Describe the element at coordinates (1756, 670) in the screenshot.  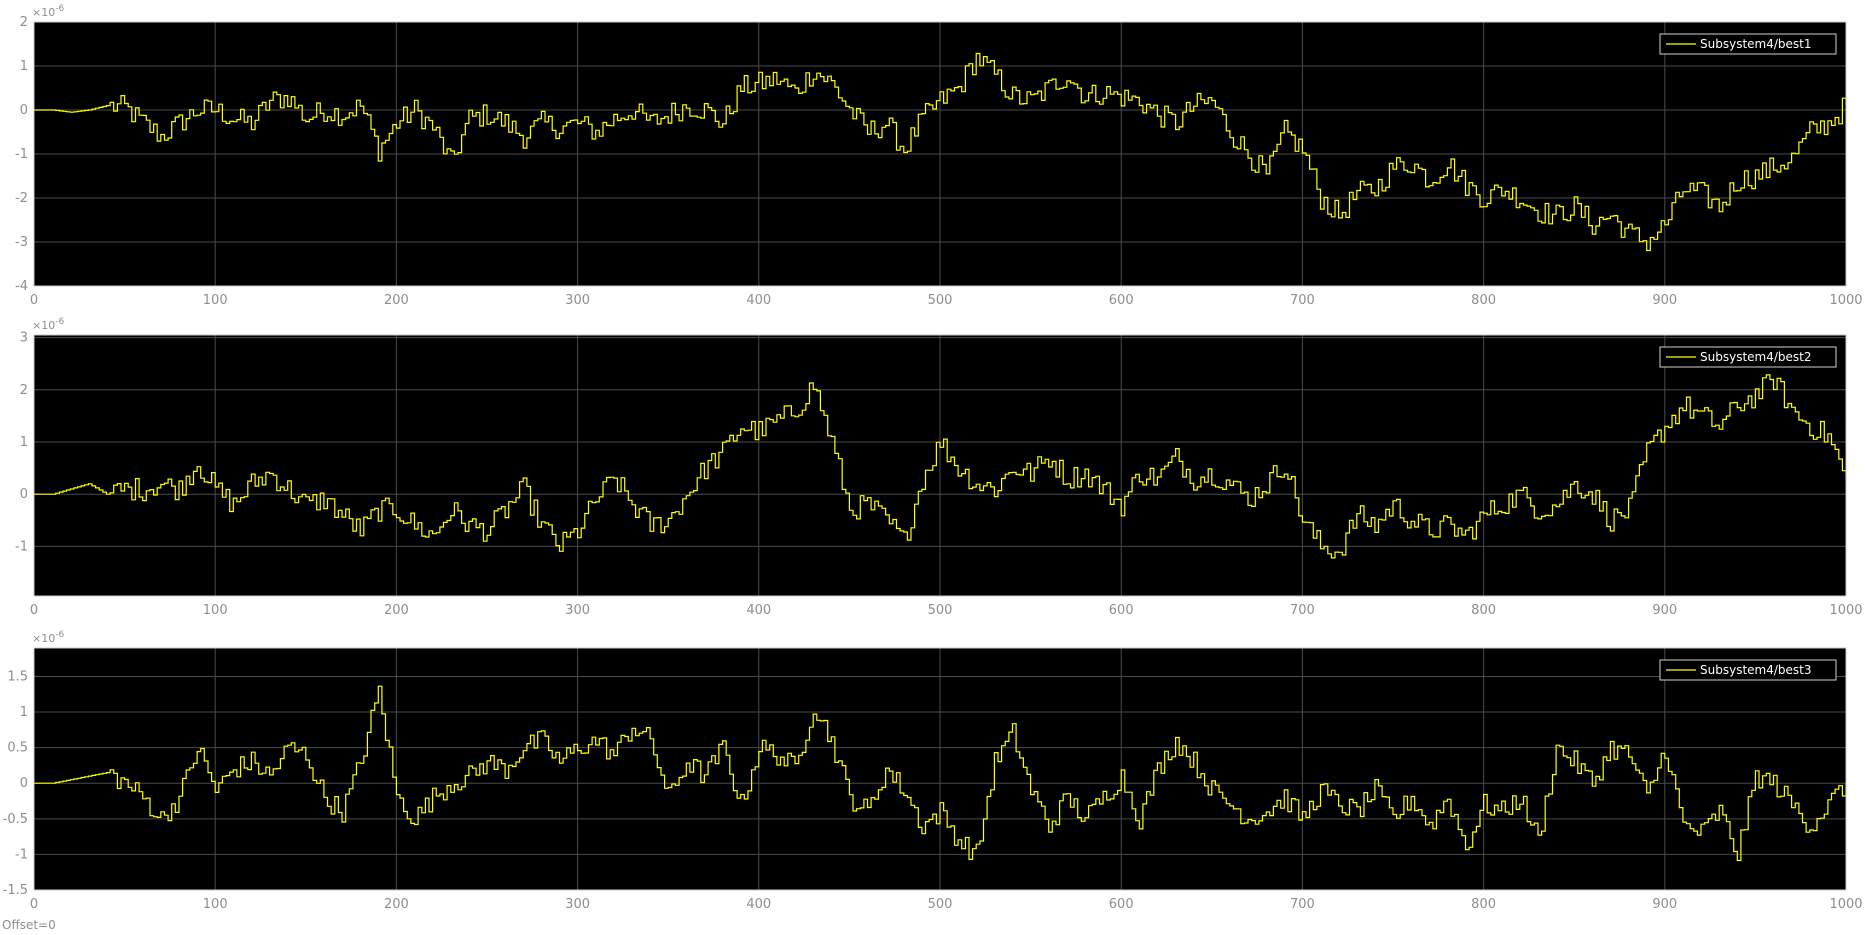
I see `legend-label: Subsystem4/best3` at that location.